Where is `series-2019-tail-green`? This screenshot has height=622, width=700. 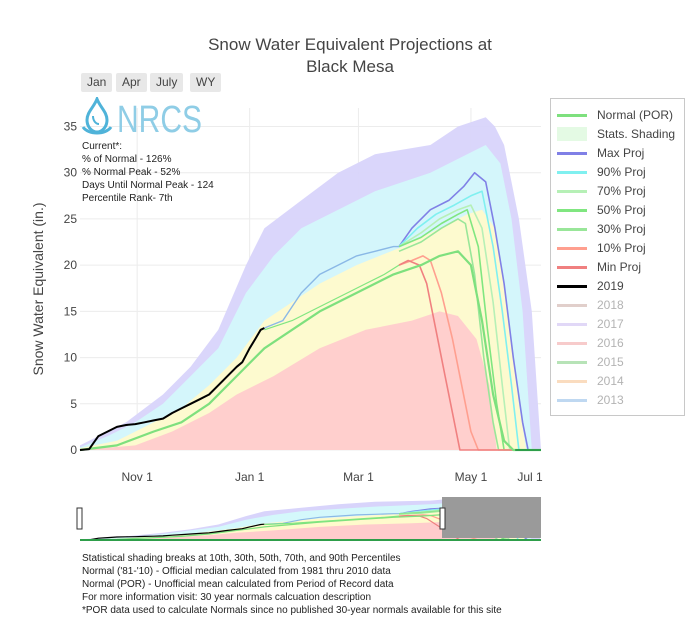 series-2019-tail-green is located at coordinates (332, 297).